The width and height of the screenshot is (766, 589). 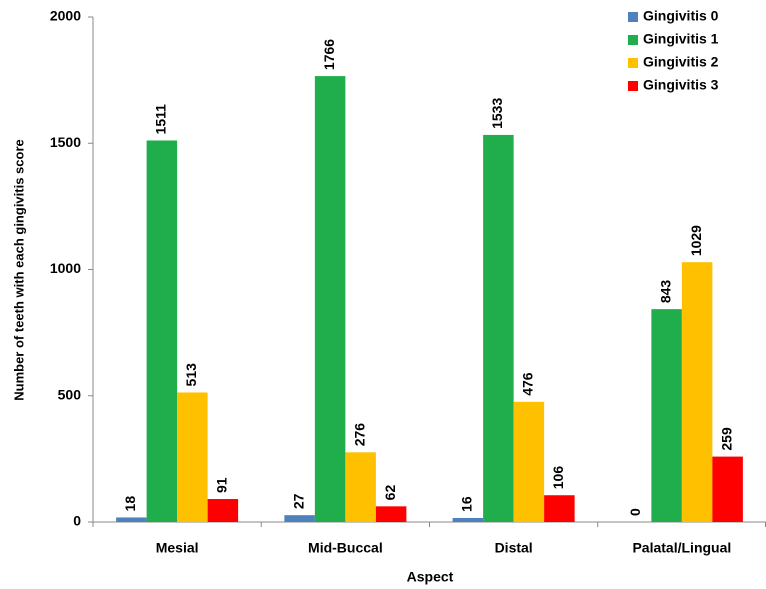 What do you see at coordinates (70, 394) in the screenshot?
I see `y-tick-label: 500` at bounding box center [70, 394].